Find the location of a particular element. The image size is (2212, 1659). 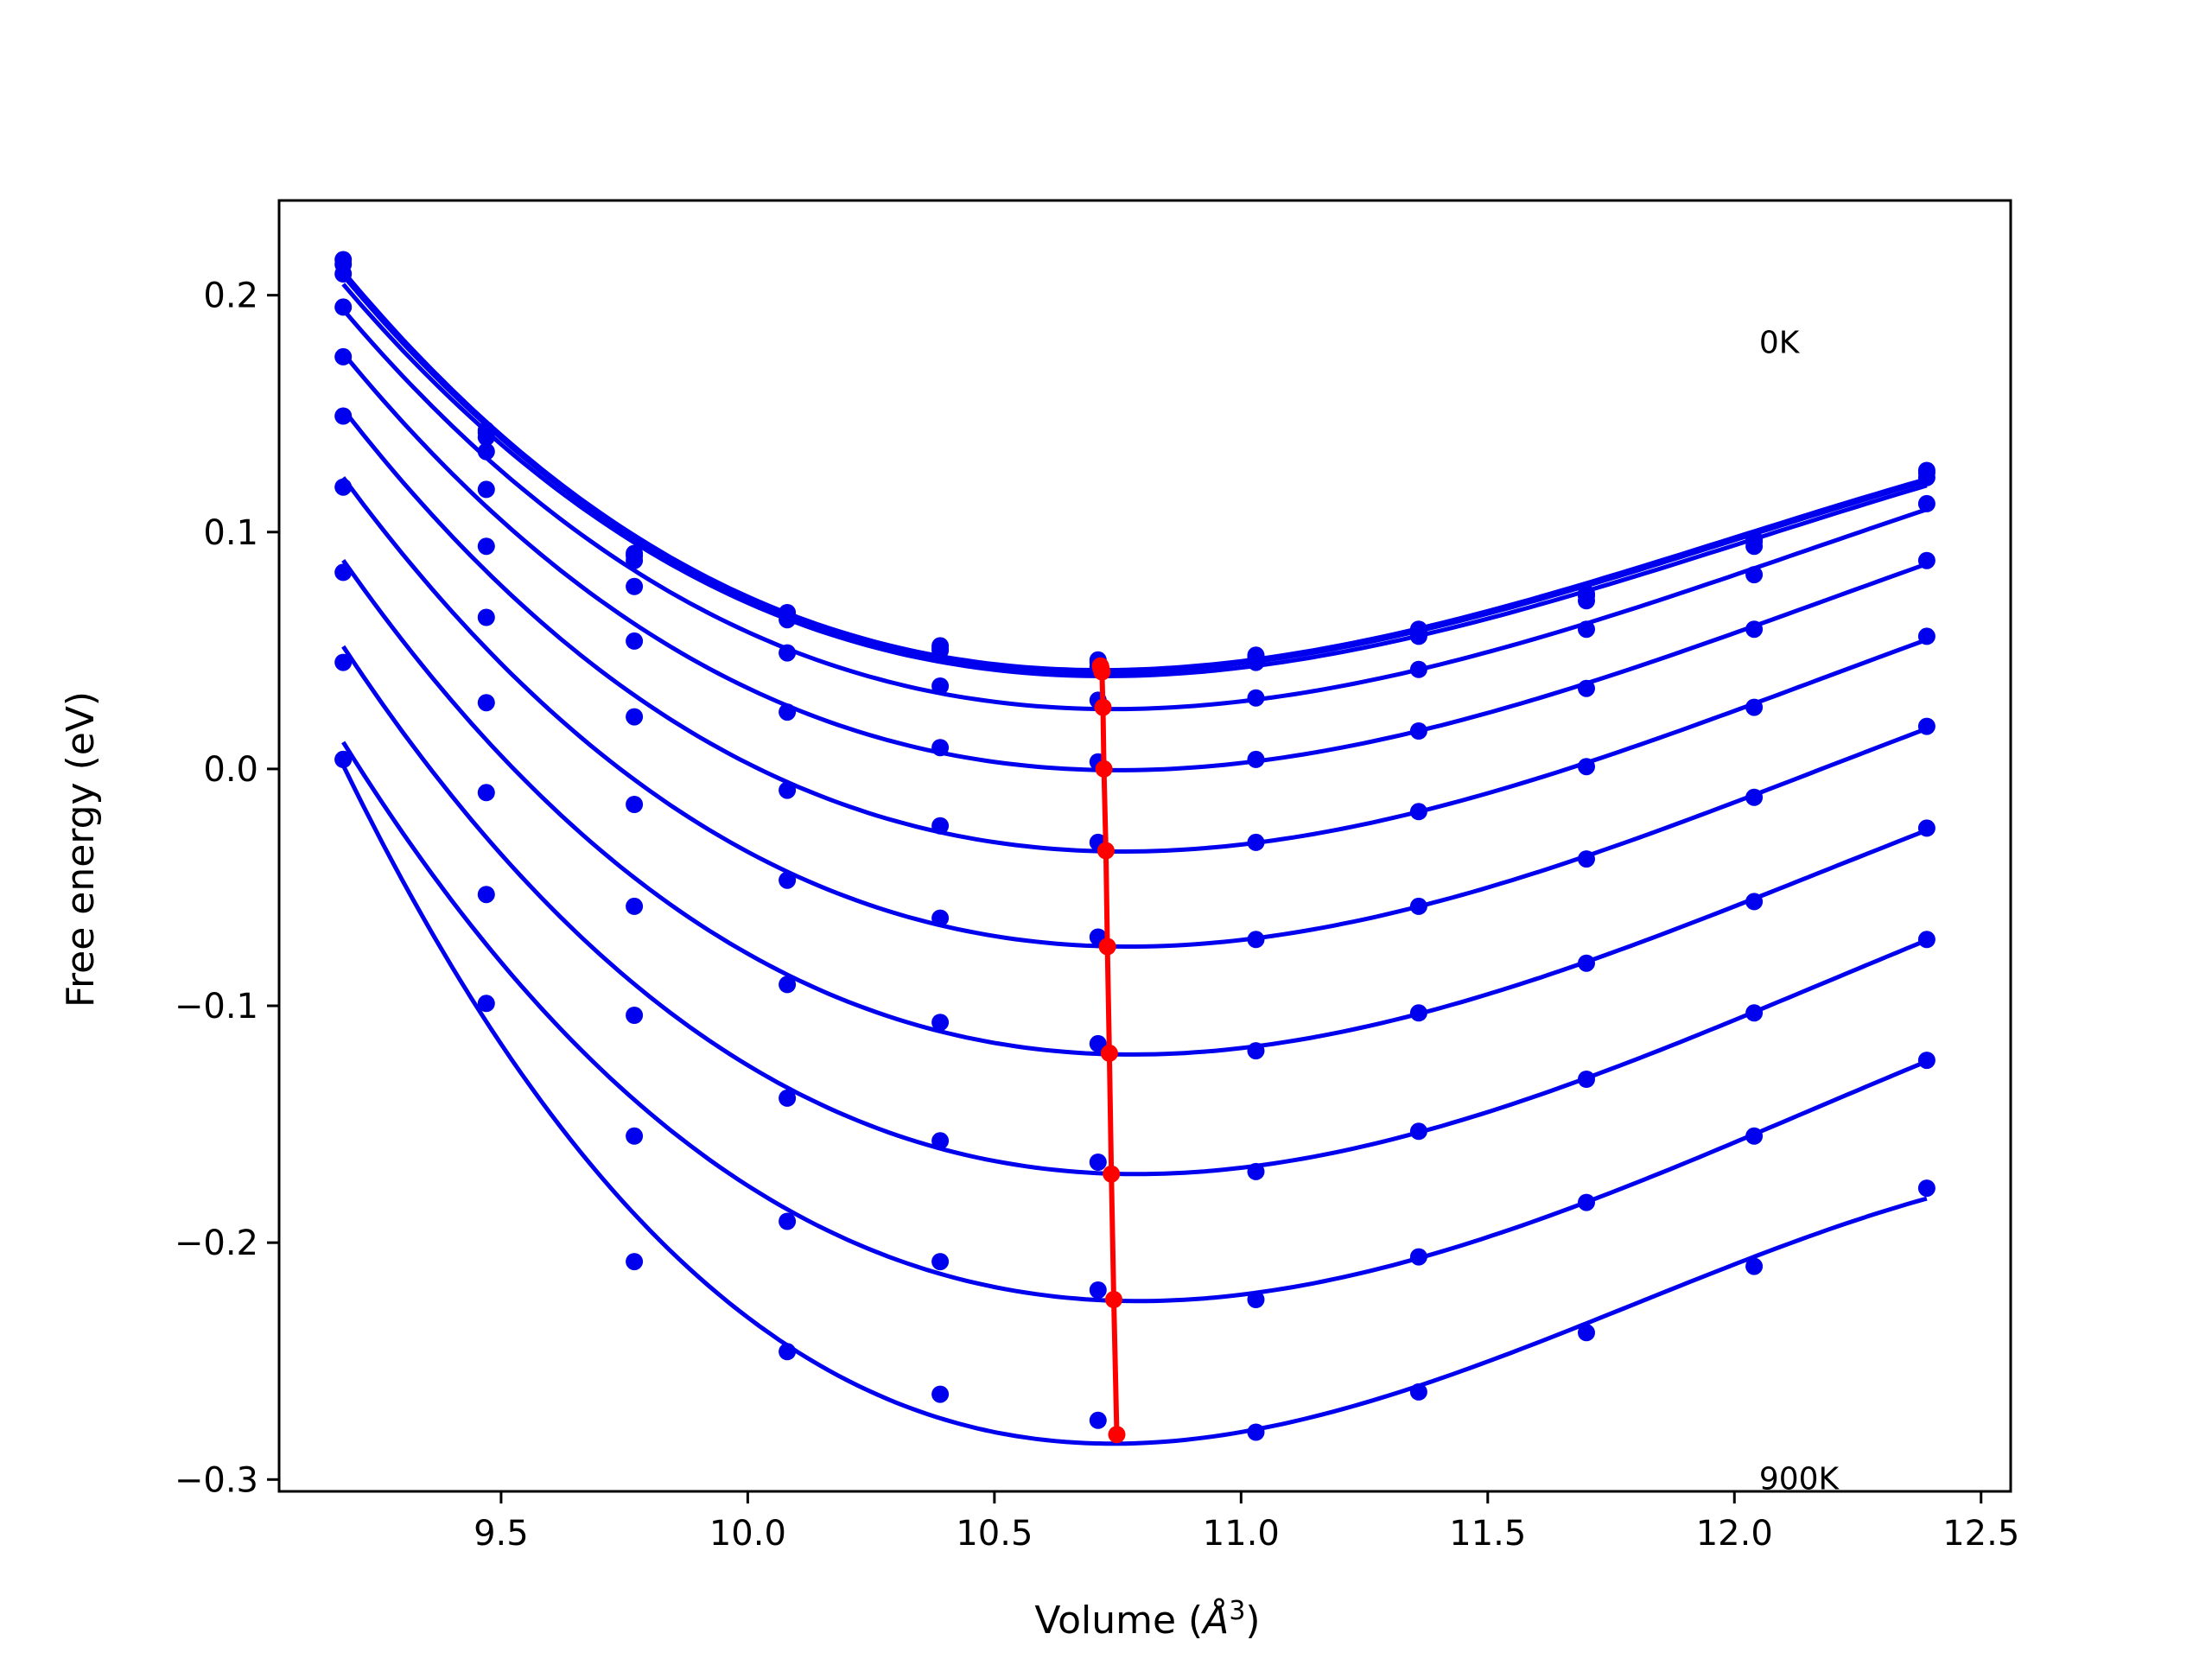

y-tick-label: 0.0 is located at coordinates (231, 770).